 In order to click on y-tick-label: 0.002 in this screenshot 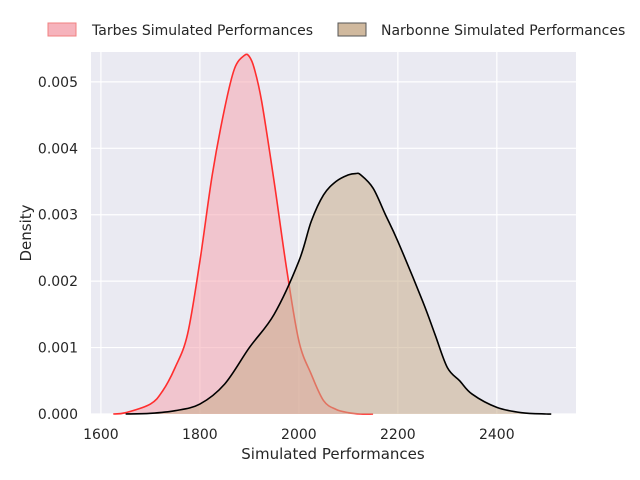, I will do `click(58, 282)`.